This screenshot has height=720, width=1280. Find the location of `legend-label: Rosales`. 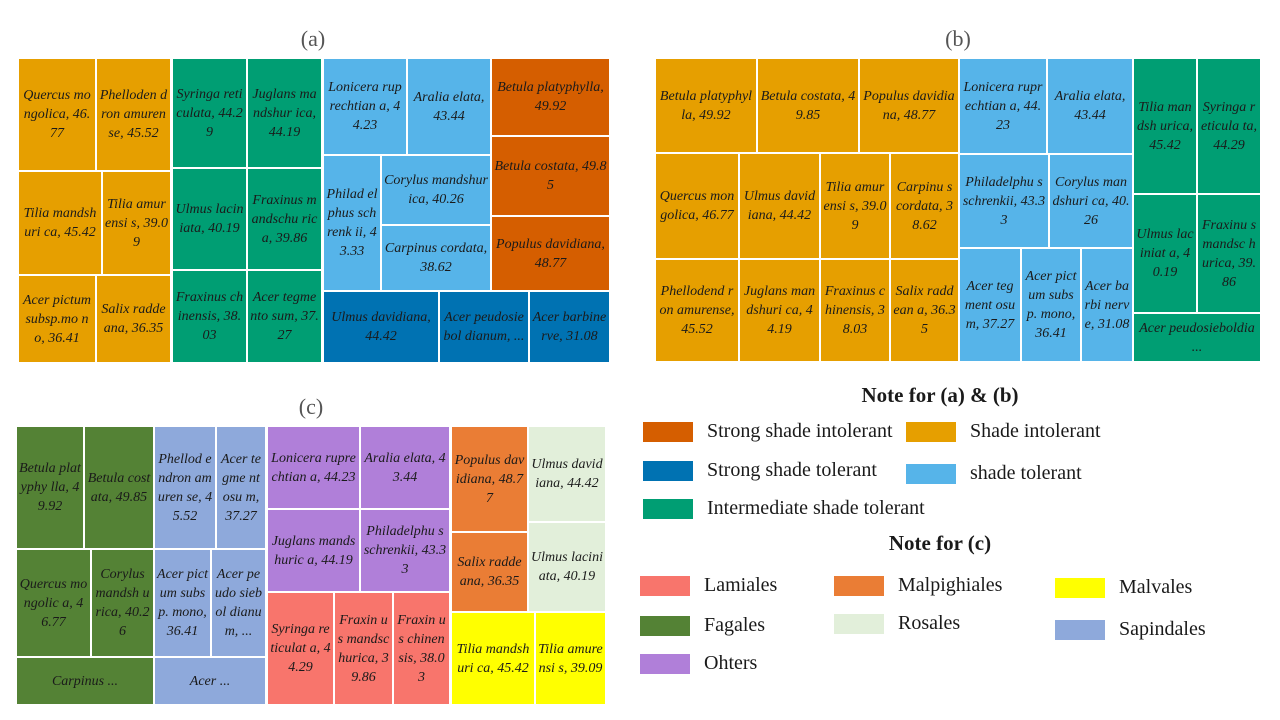

legend-label: Rosales is located at coordinates (929, 623).